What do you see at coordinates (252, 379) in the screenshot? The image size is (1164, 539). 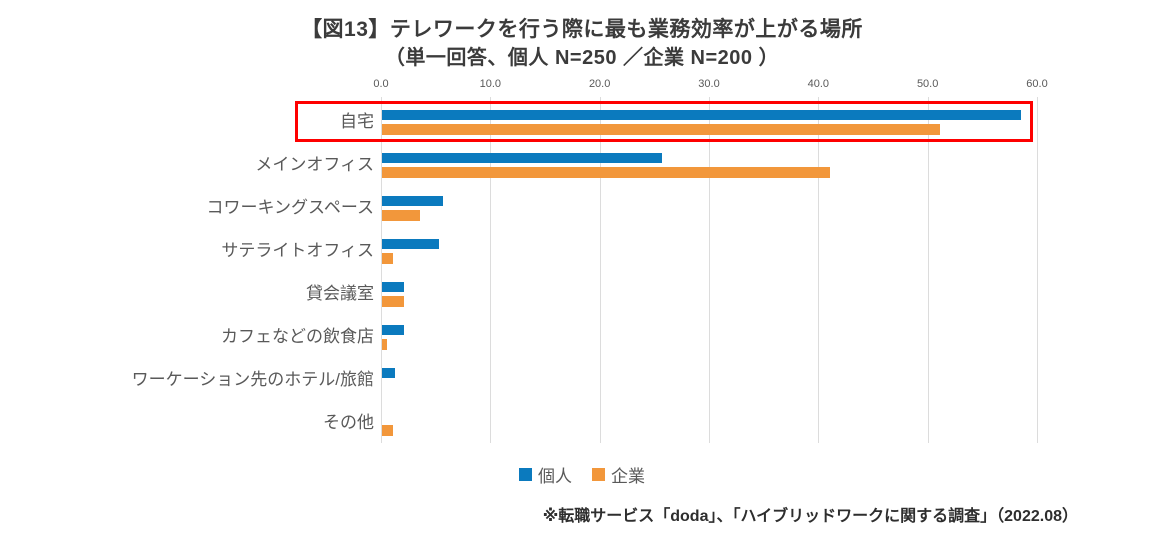 I see `category-label: ワーケーション先のホテル/旅館` at bounding box center [252, 379].